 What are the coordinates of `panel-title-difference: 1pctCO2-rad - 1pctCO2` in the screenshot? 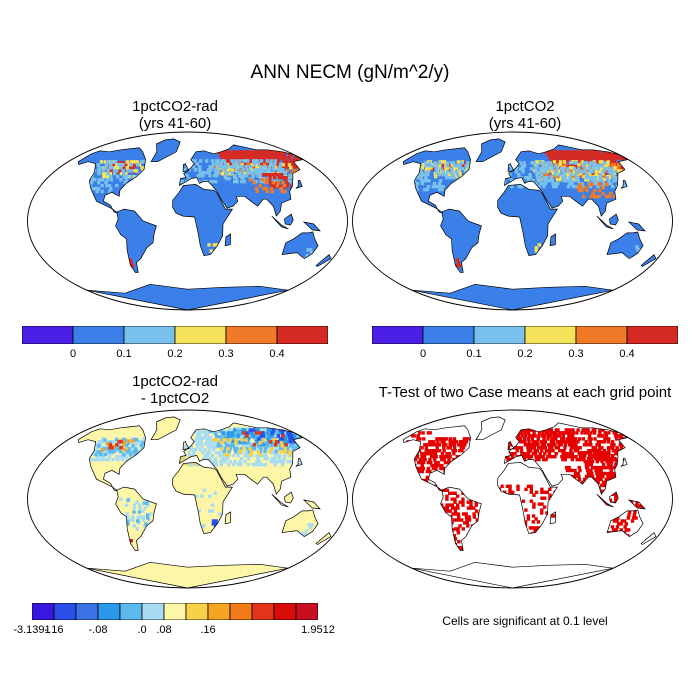 It's located at (175, 390).